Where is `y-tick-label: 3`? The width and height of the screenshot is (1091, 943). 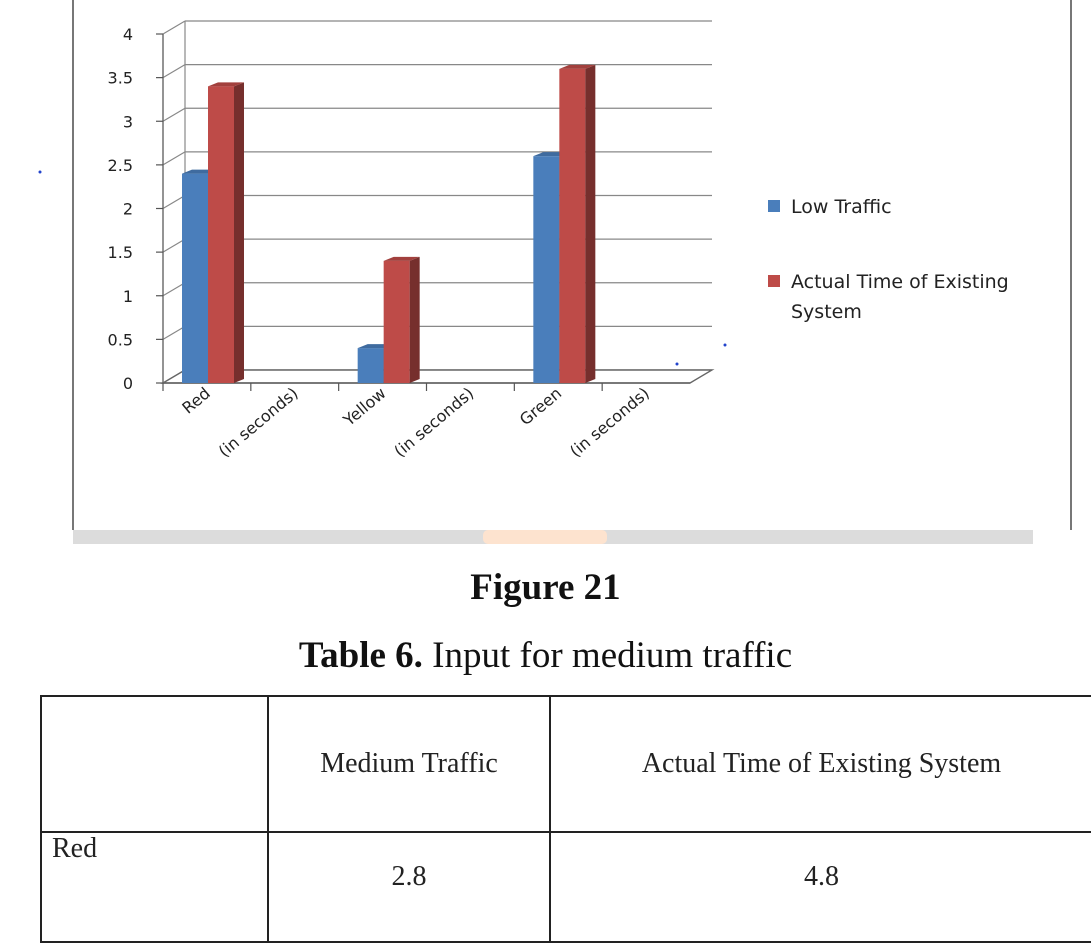 y-tick-label: 3 is located at coordinates (128, 121).